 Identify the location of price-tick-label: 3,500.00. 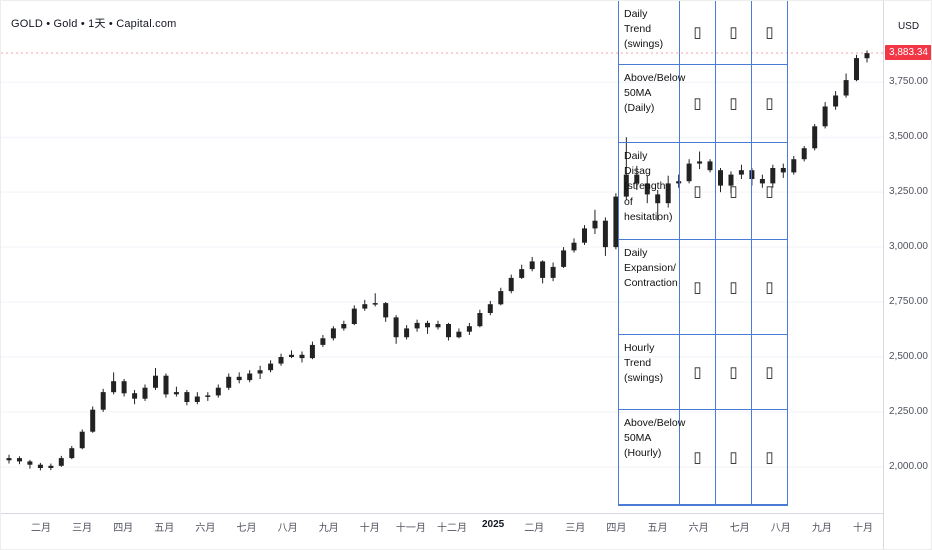
(908, 137).